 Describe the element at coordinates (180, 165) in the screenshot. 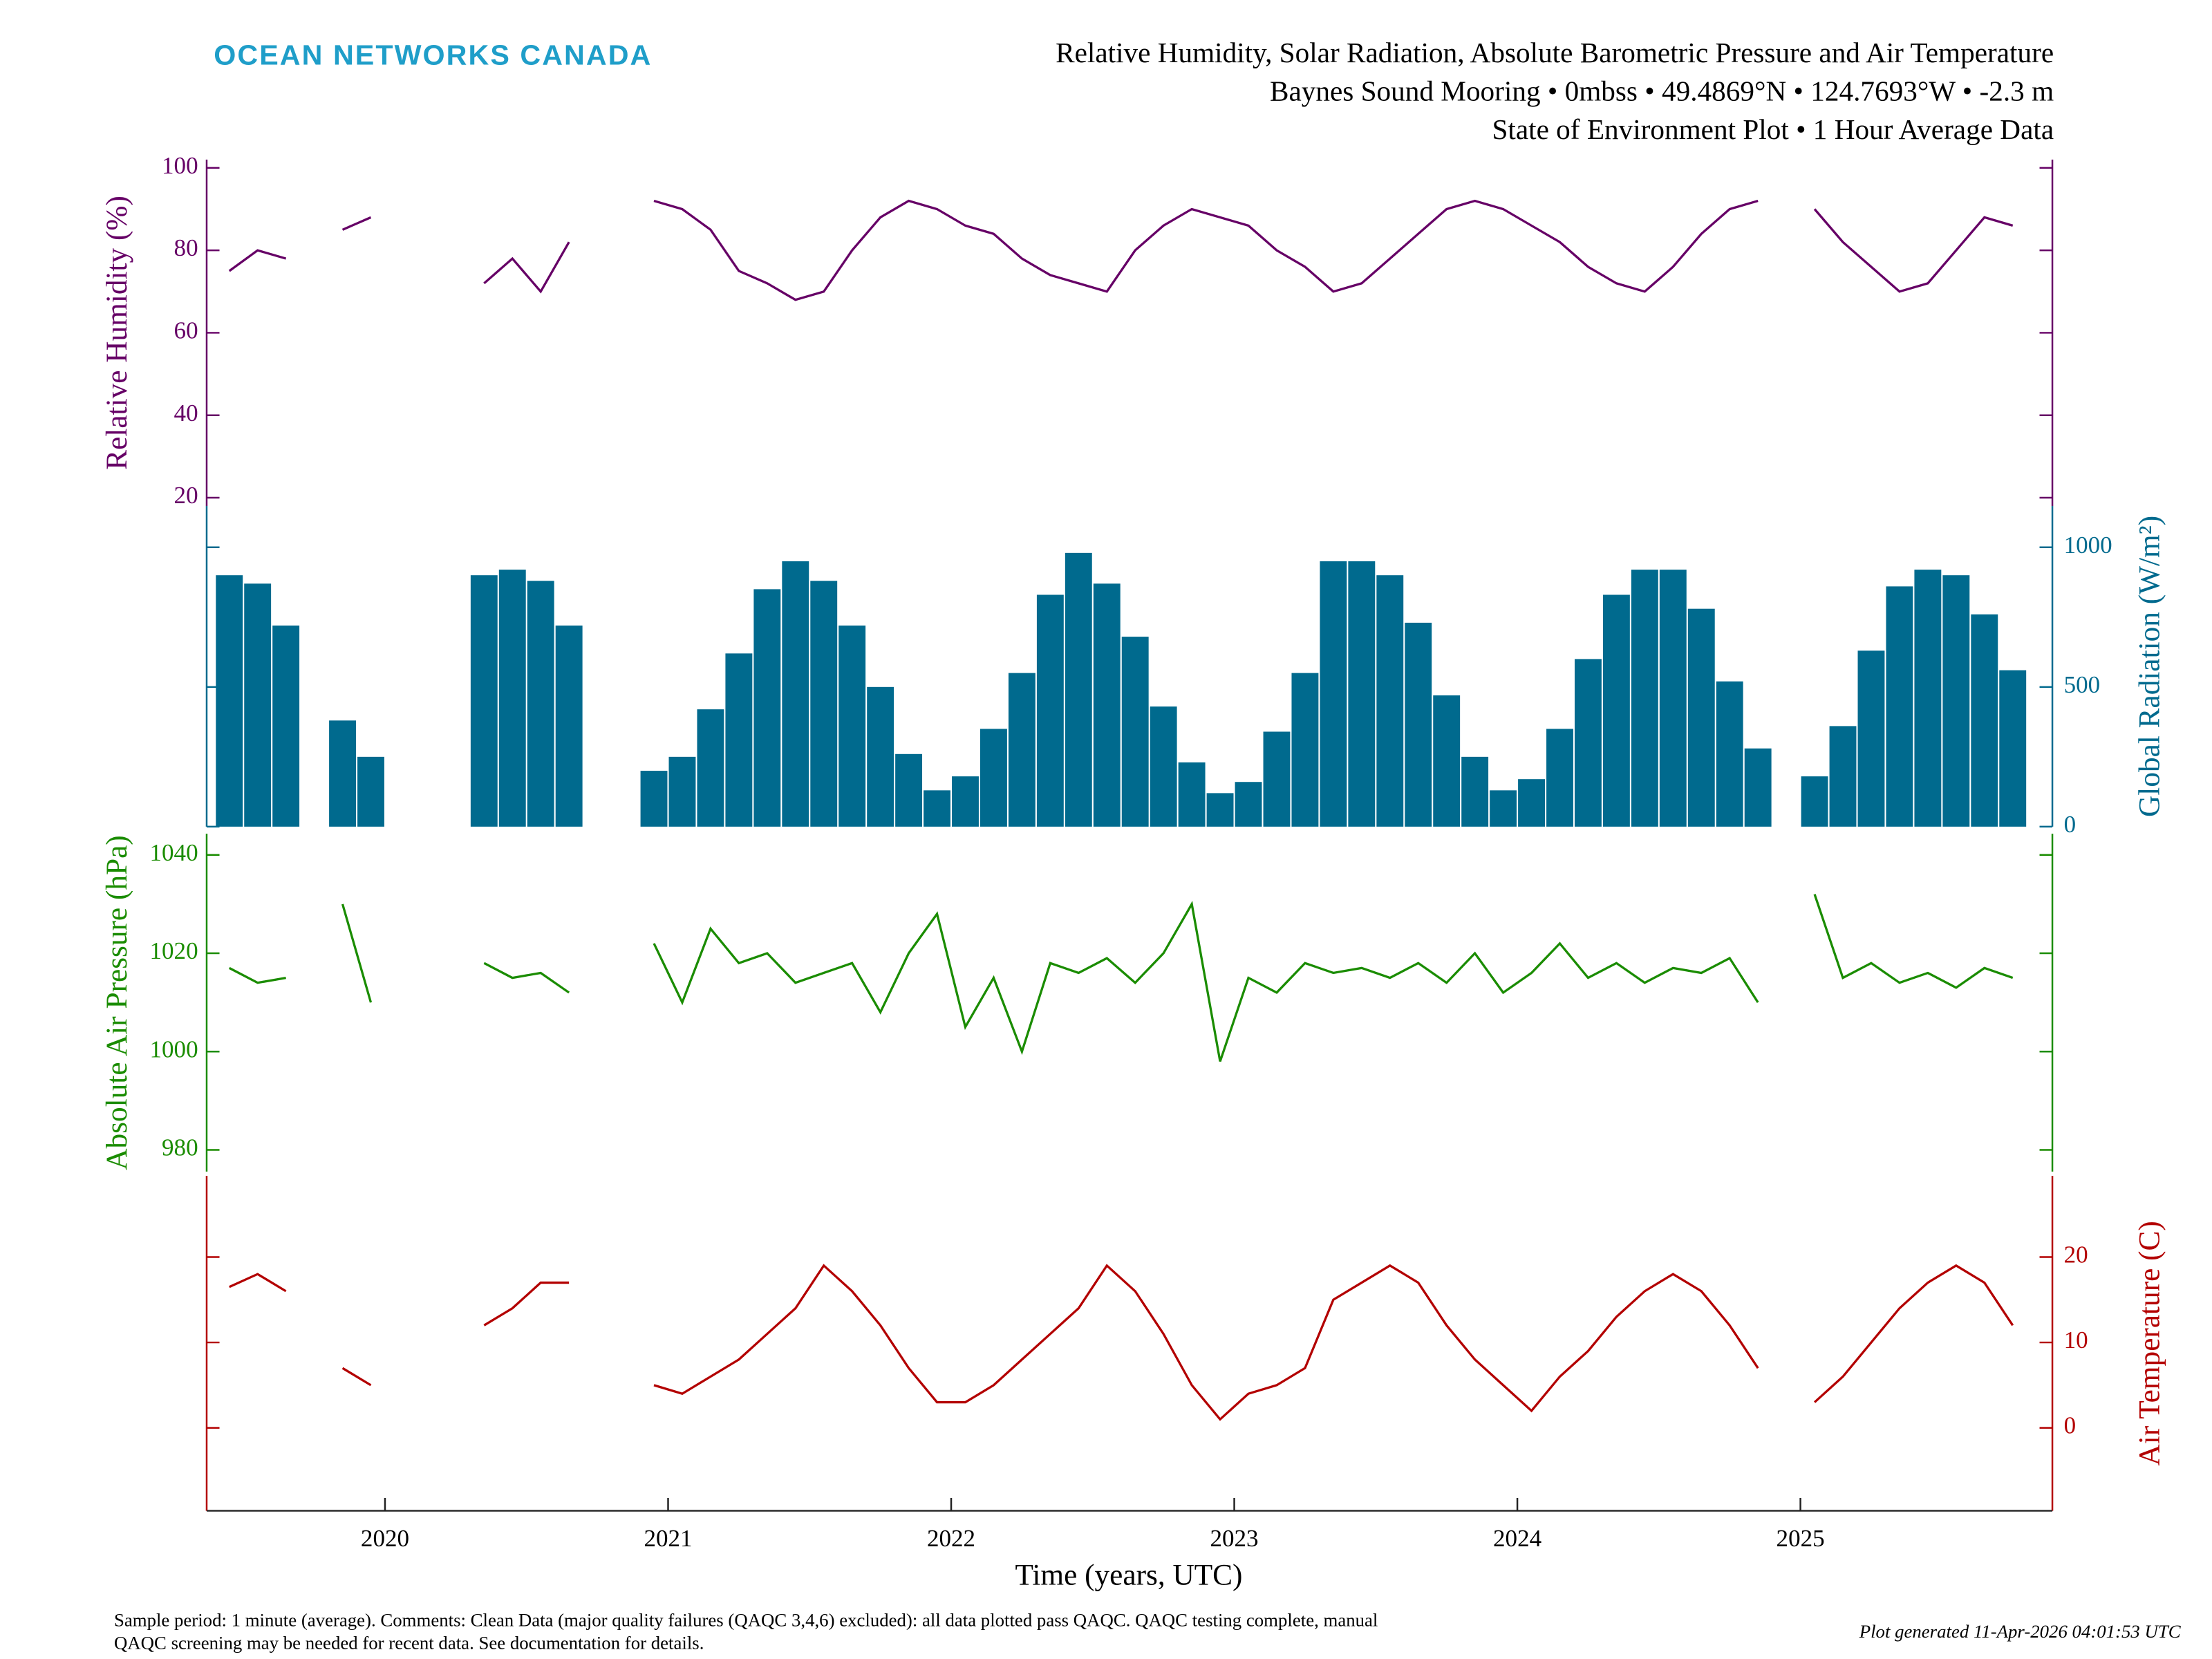

I see `y-tick-label: 100` at that location.